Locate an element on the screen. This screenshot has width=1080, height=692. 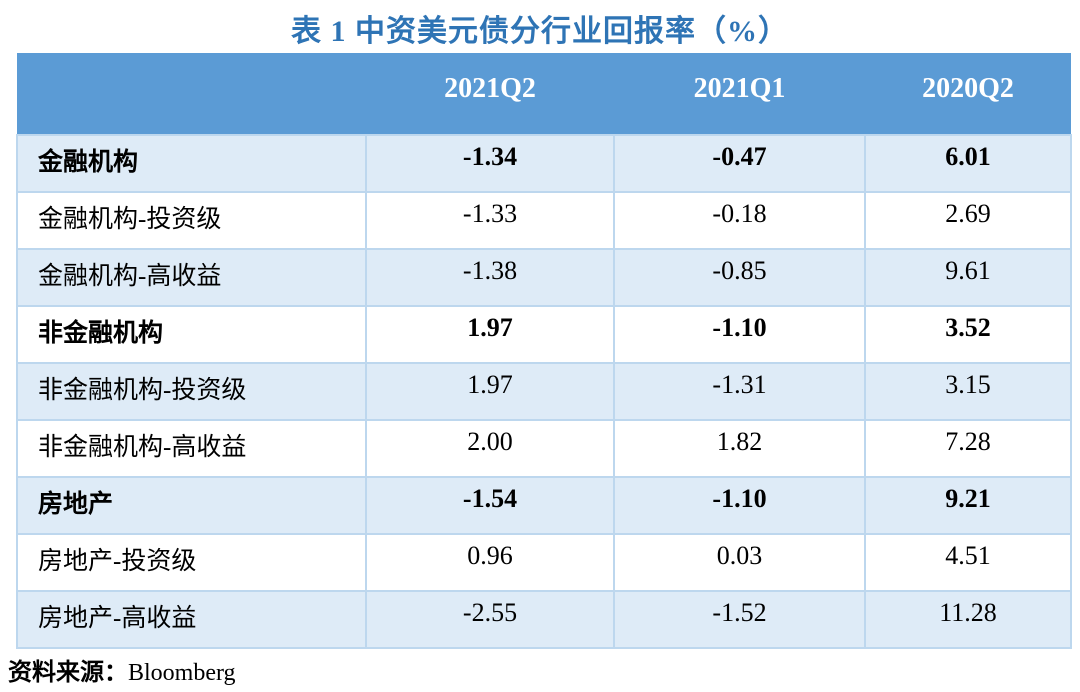
table-row-nonfinancial: 非金融机构 1.97 -1.10 3.52 is located at coordinates (544, 334).